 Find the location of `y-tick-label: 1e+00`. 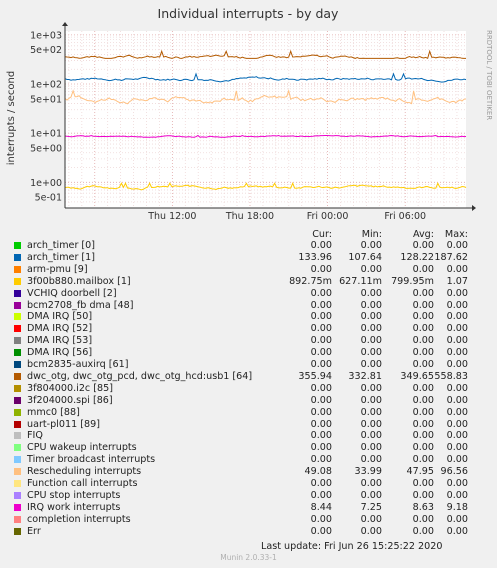

y-tick-label: 1e+00 is located at coordinates (46, 183).